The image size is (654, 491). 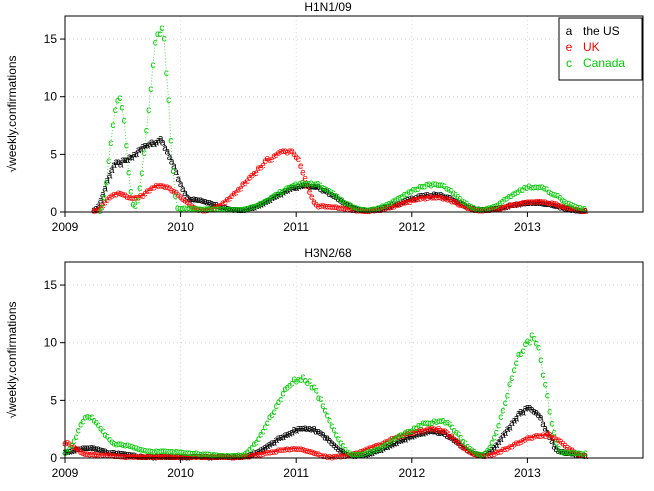 What do you see at coordinates (325, 432) in the screenshot?
I see `series-line` at bounding box center [325, 432].